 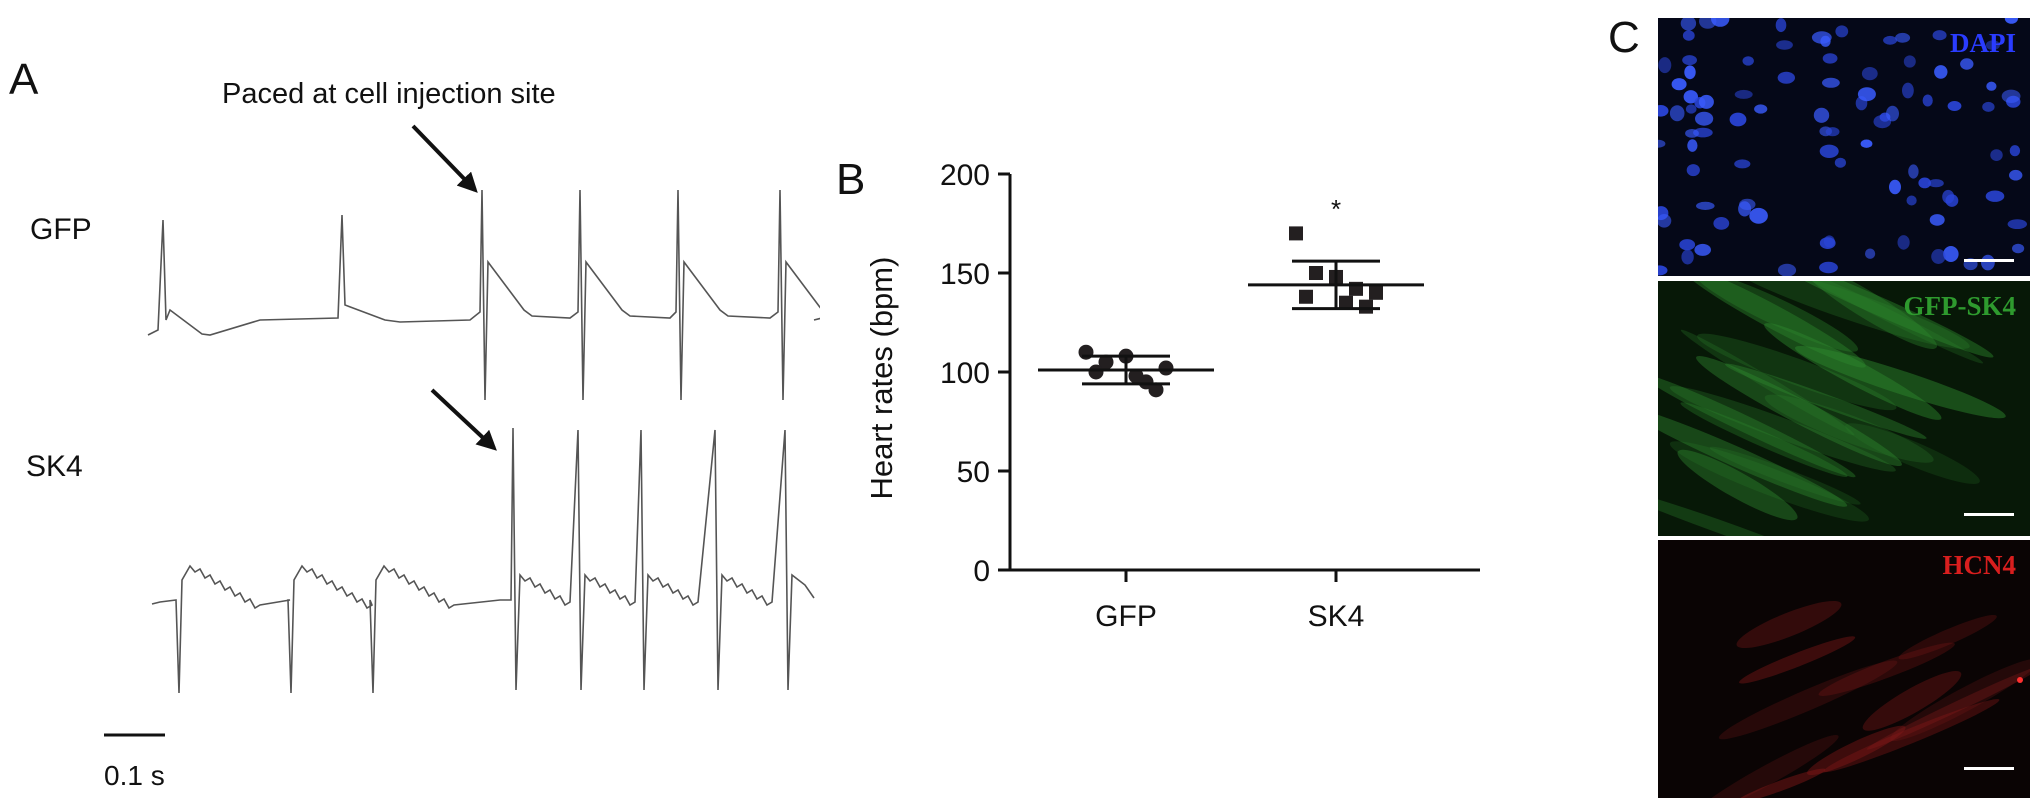 I want to click on significance-asterisk: *, so click(x=1336, y=209).